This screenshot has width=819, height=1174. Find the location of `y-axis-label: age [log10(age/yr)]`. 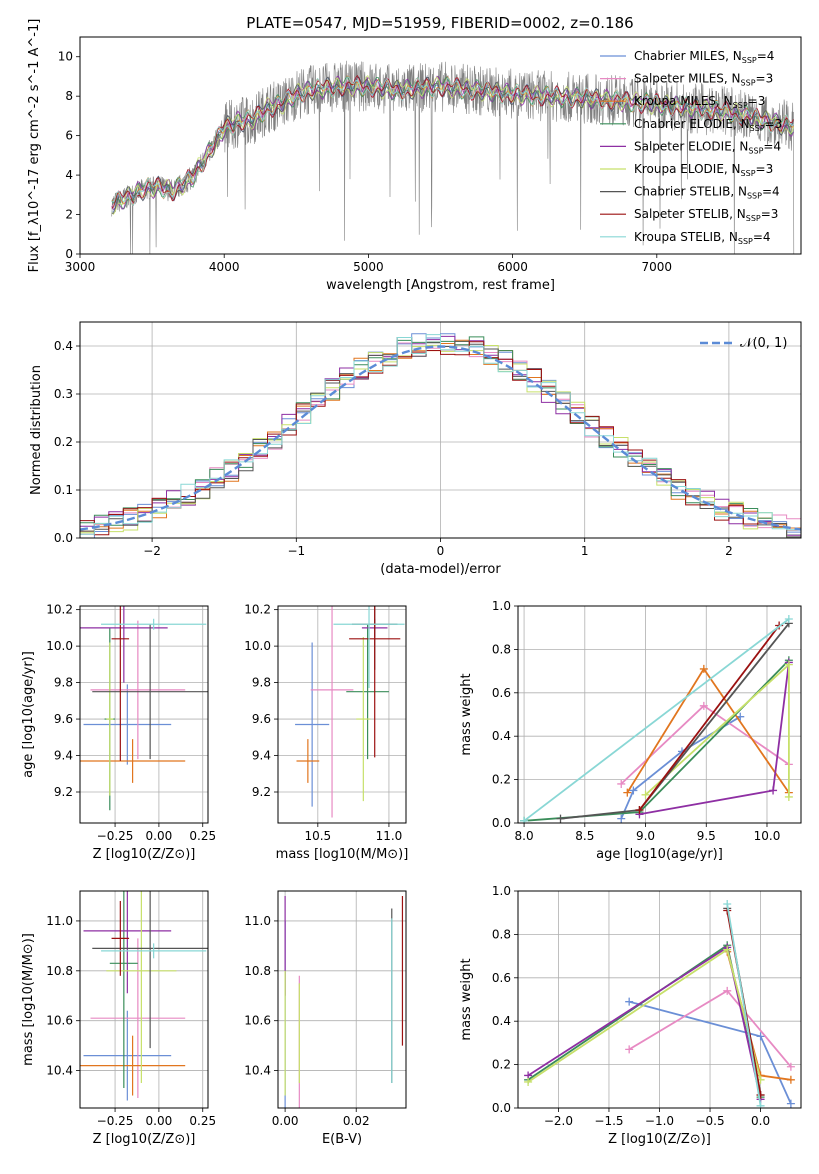

y-axis-label: age [log10(age/yr)] is located at coordinates (28, 714).